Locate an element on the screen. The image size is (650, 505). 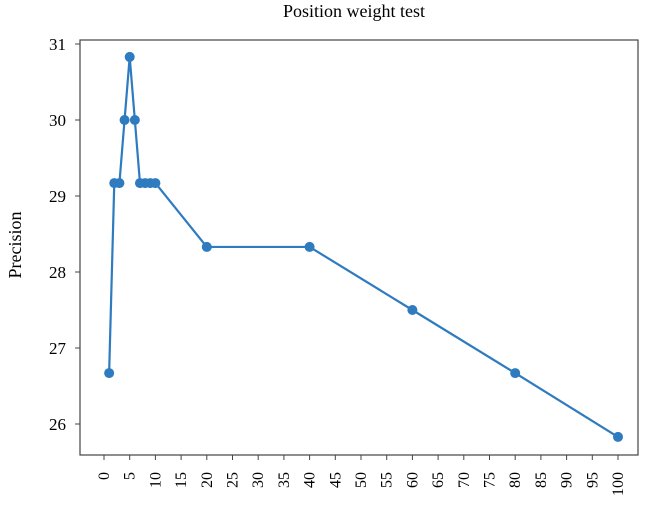
y-tick-label: 28 is located at coordinates (57, 272).